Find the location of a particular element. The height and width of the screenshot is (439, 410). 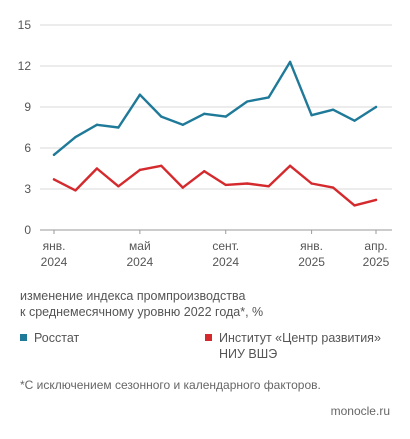

y-tick-label: 6 is located at coordinates (27, 148).